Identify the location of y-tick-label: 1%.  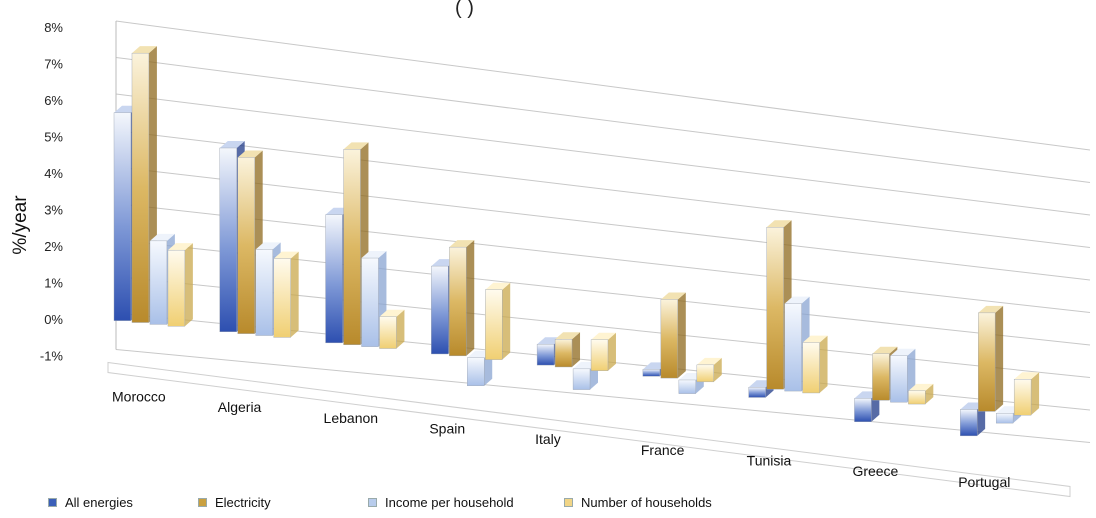
(53, 283).